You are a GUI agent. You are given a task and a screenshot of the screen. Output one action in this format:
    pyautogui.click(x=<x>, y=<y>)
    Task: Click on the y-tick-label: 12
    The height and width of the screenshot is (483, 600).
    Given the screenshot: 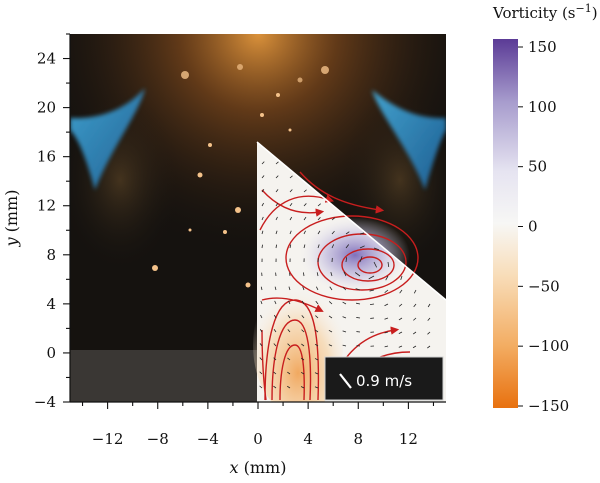 What is the action you would take?
    pyautogui.click(x=46, y=206)
    